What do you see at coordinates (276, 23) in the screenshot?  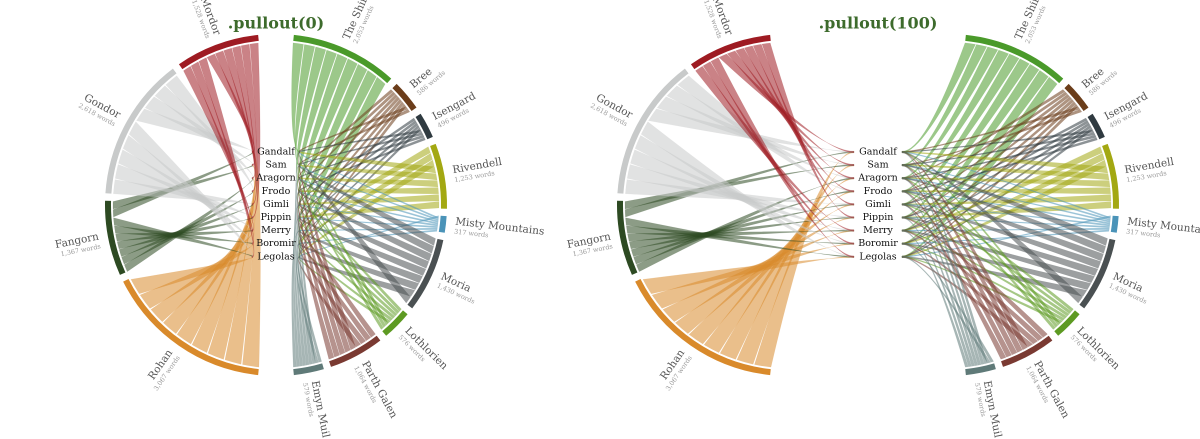 I see `panel-title: .pullout(0)` at bounding box center [276, 23].